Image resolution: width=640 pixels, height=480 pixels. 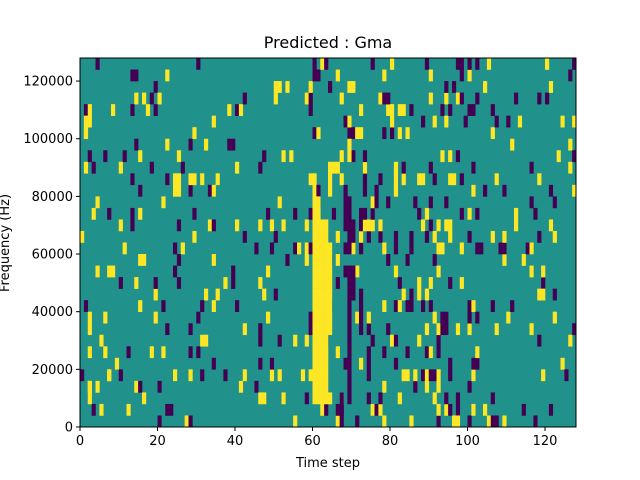 I want to click on x-tick-label: 100, so click(x=467, y=441).